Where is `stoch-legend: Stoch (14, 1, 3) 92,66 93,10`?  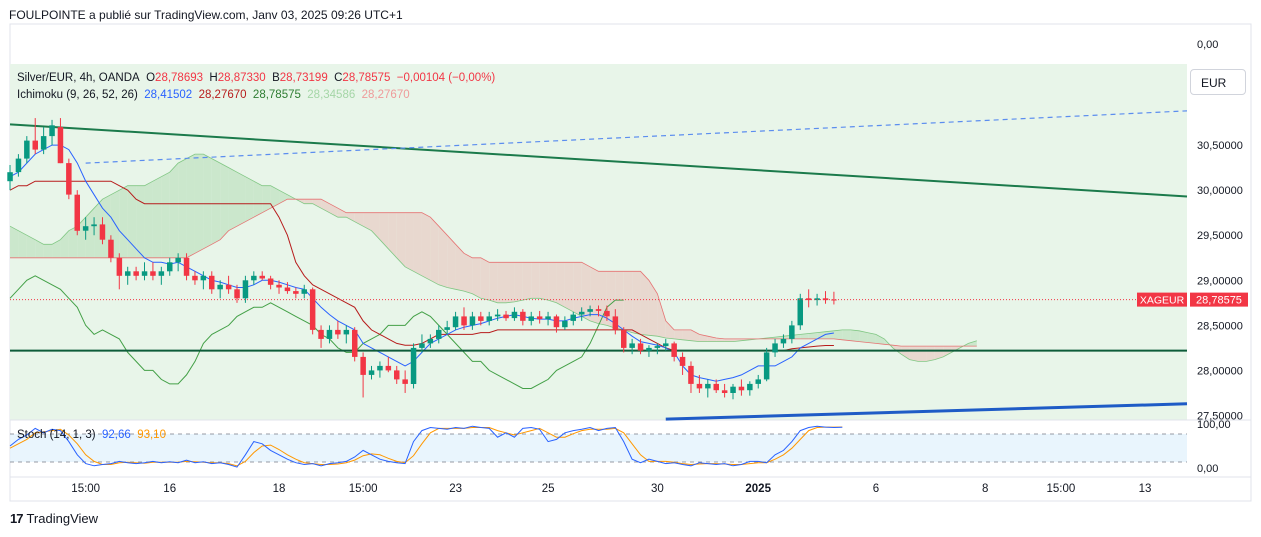
stoch-legend: Stoch (14, 1, 3) 92,66 93,10 is located at coordinates (91, 435).